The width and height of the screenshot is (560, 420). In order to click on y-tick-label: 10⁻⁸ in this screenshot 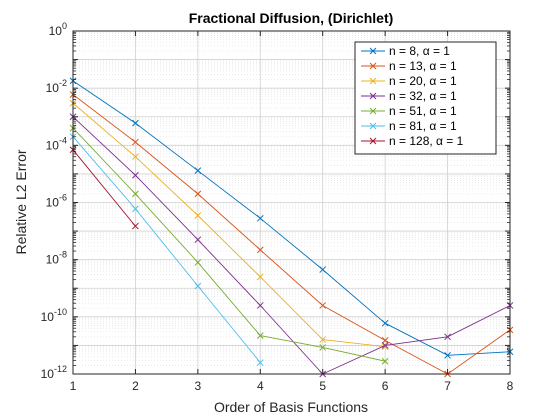, I will do `click(56, 258)`.